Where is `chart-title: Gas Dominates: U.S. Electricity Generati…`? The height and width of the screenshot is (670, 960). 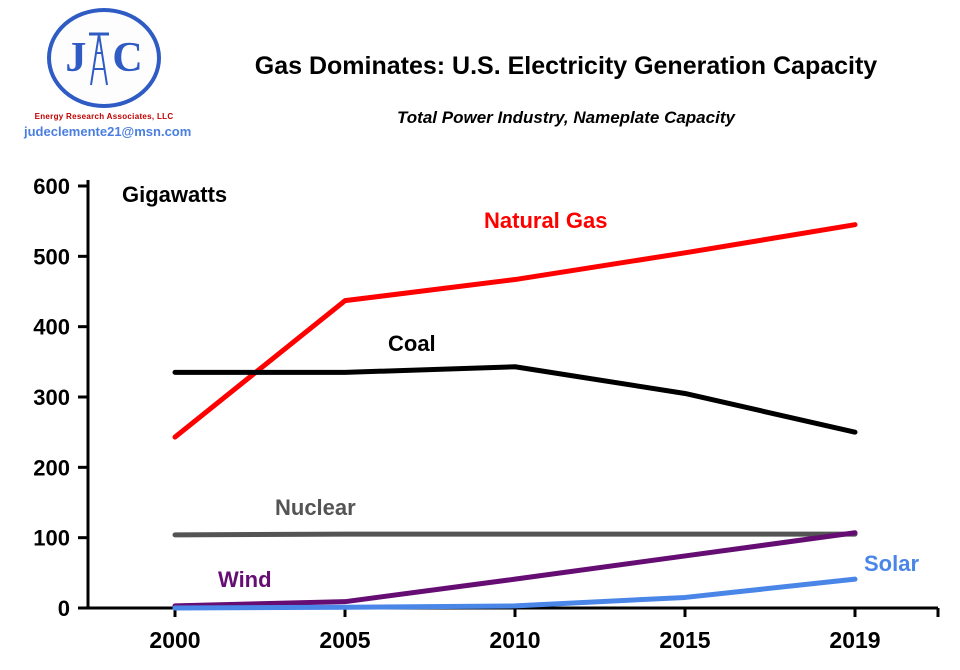
chart-title: Gas Dominates: U.S. Electricity Generati… is located at coordinates (566, 66).